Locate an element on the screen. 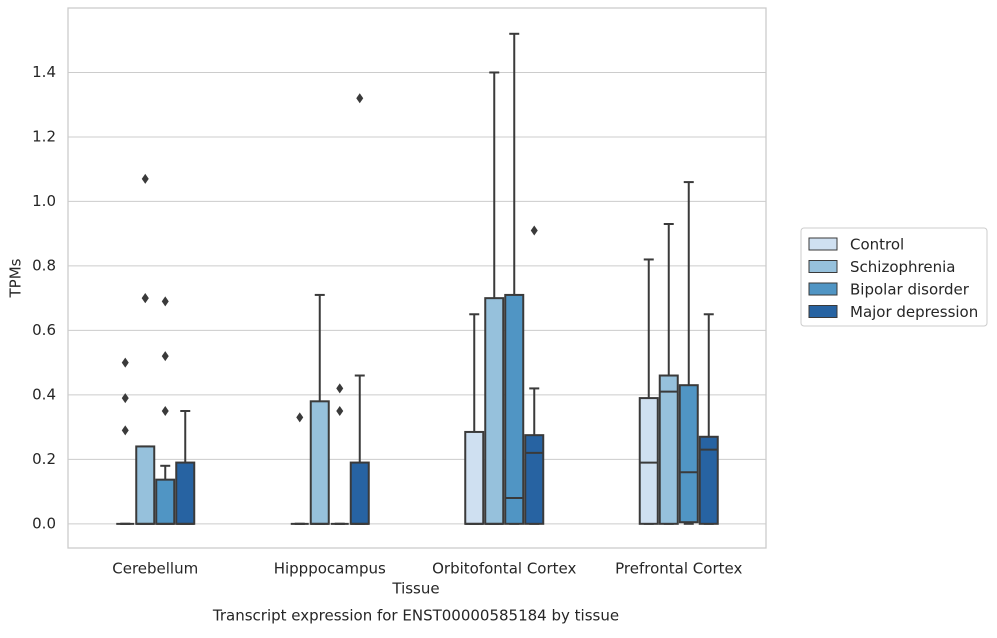 The height and width of the screenshot is (638, 997). y-tick-label: 1.0 is located at coordinates (44, 201).